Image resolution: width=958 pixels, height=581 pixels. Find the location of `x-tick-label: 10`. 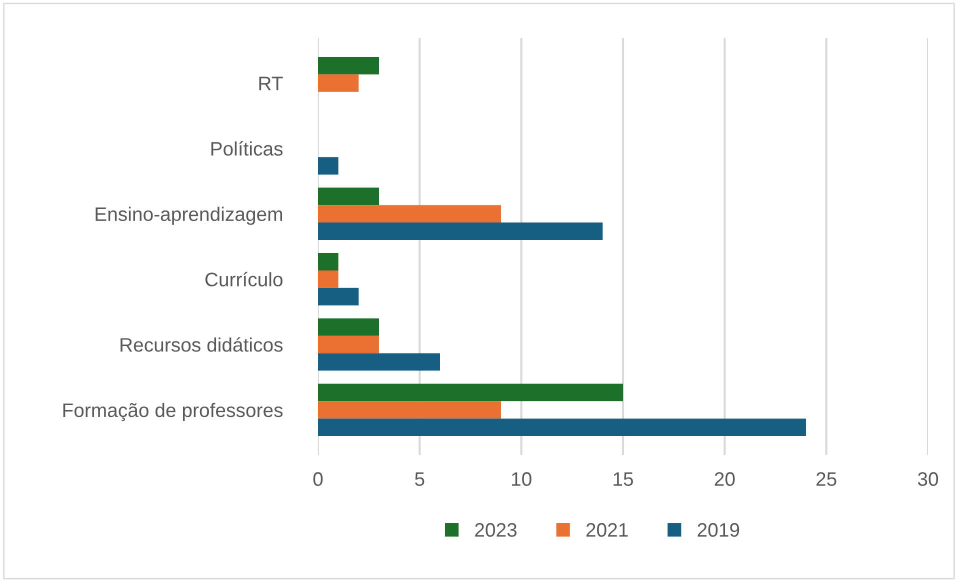

x-tick-label: 10 is located at coordinates (522, 479).